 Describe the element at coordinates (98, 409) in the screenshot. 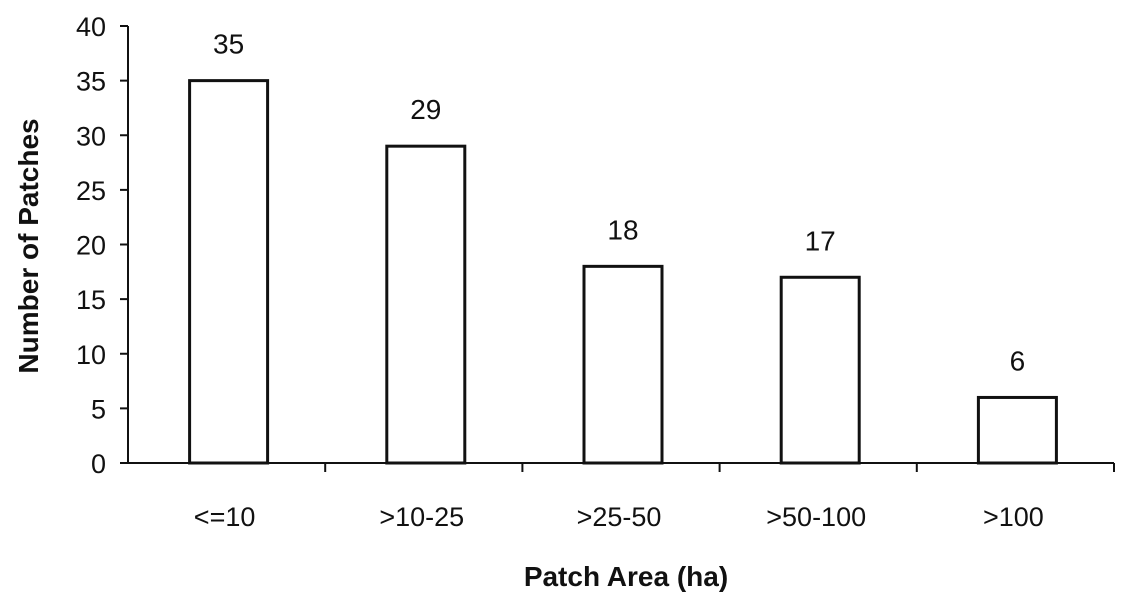

I see `y-tick-label: 5` at that location.